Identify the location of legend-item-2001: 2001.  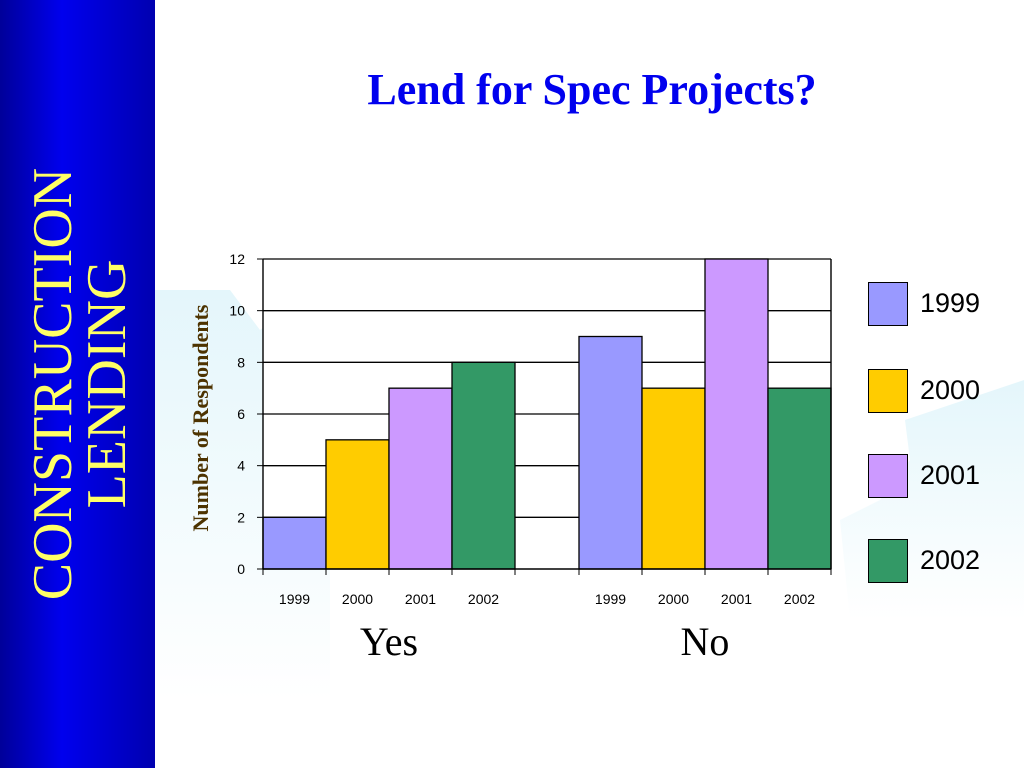
(943, 476).